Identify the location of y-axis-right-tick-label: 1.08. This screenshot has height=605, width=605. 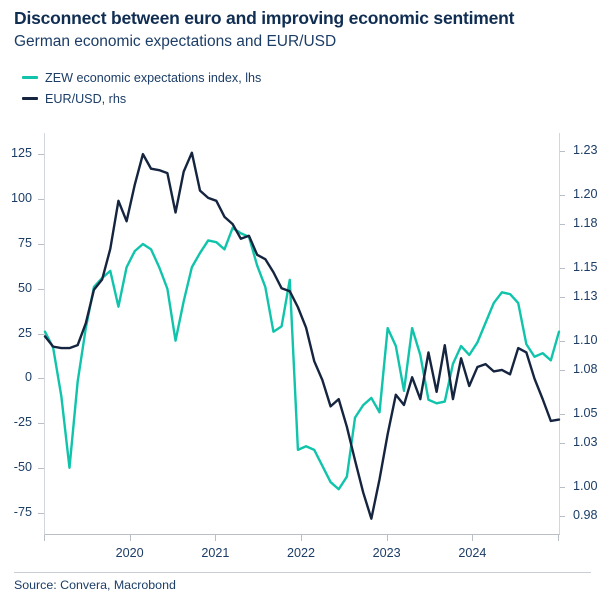
(585, 368).